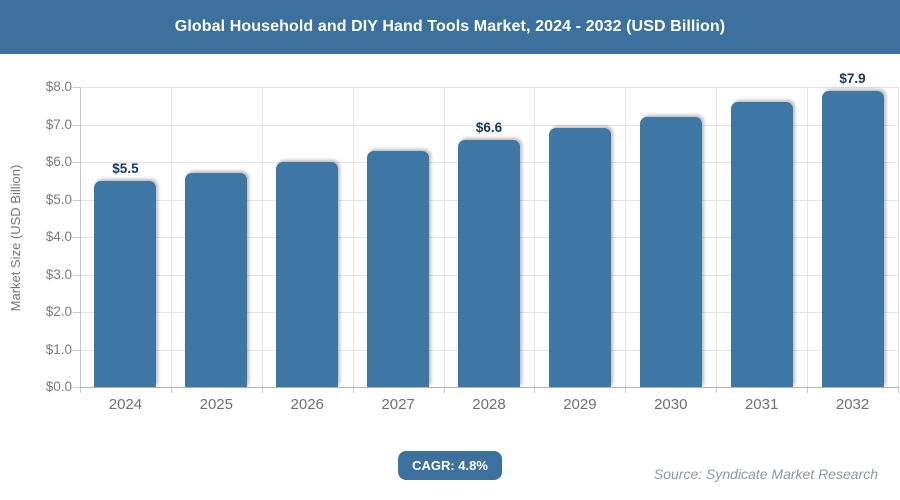  What do you see at coordinates (398, 268) in the screenshot?
I see `bar-2027` at bounding box center [398, 268].